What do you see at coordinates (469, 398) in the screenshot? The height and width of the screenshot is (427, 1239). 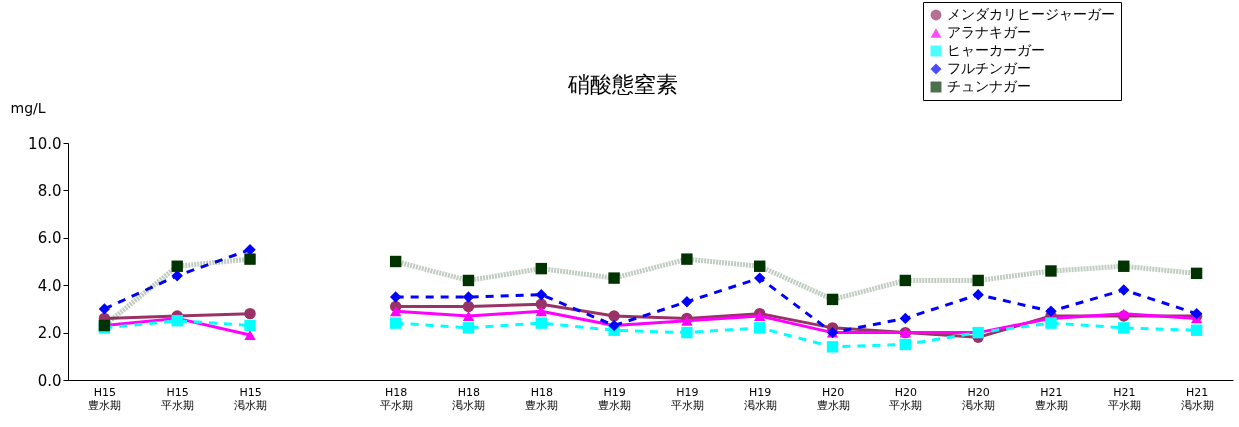 I see `x-tick-label: H18 渇水期` at bounding box center [469, 398].